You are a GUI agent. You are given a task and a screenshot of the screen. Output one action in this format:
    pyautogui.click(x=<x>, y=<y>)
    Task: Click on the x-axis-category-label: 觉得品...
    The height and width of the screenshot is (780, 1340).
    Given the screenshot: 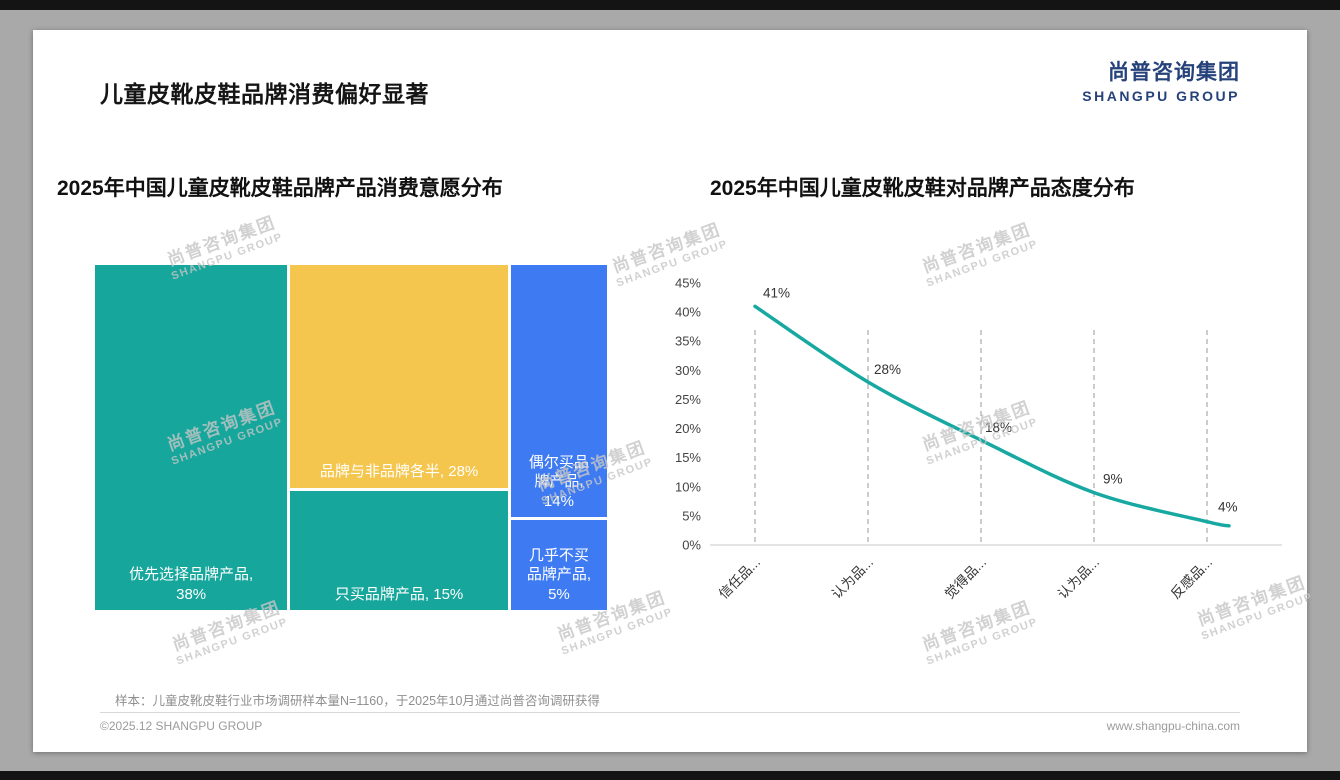 What is the action you would take?
    pyautogui.click(x=965, y=578)
    